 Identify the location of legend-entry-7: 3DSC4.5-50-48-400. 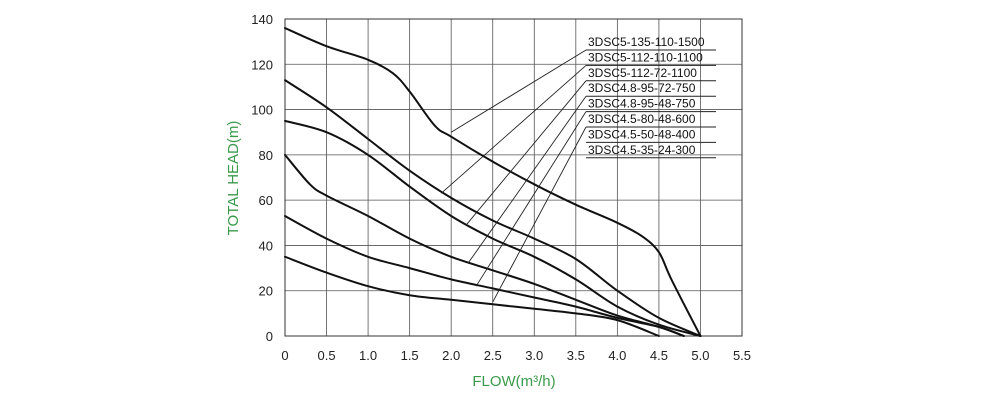
(642, 134).